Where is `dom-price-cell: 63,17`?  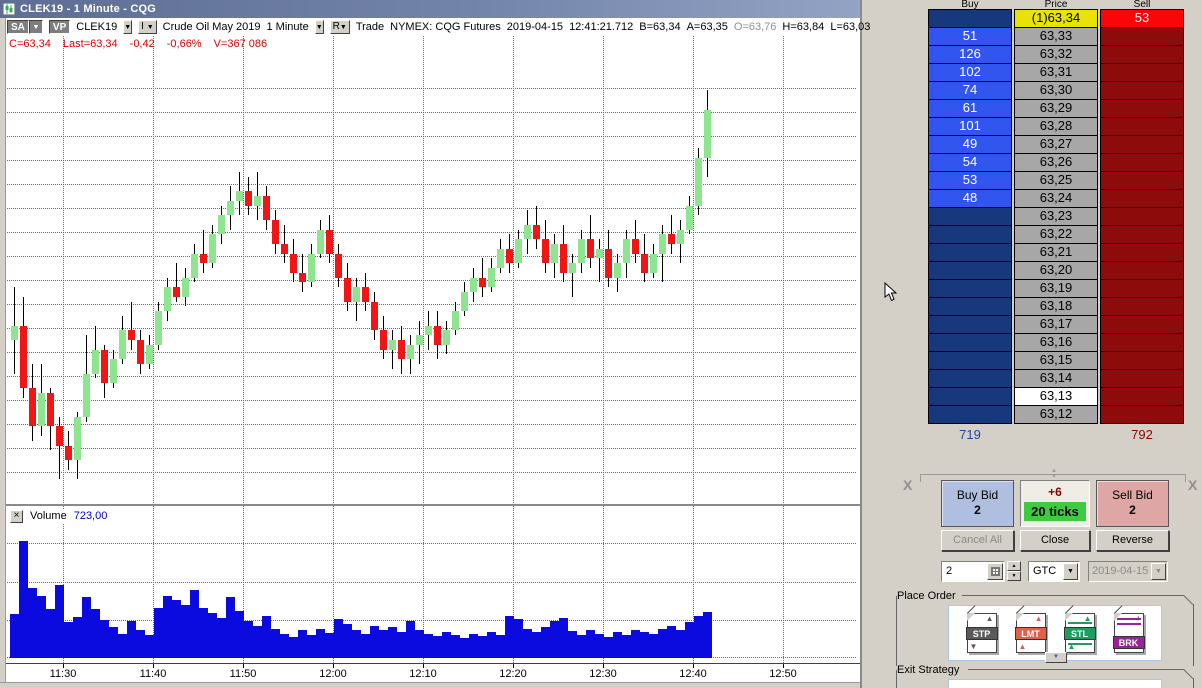
dom-price-cell: 63,17 is located at coordinates (1056, 324).